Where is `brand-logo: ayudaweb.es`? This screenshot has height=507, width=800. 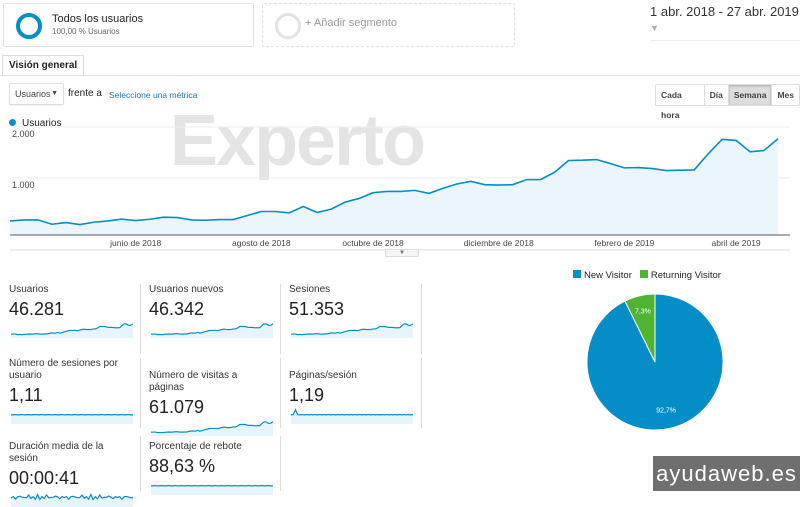 brand-logo: ayudaweb.es is located at coordinates (726, 473).